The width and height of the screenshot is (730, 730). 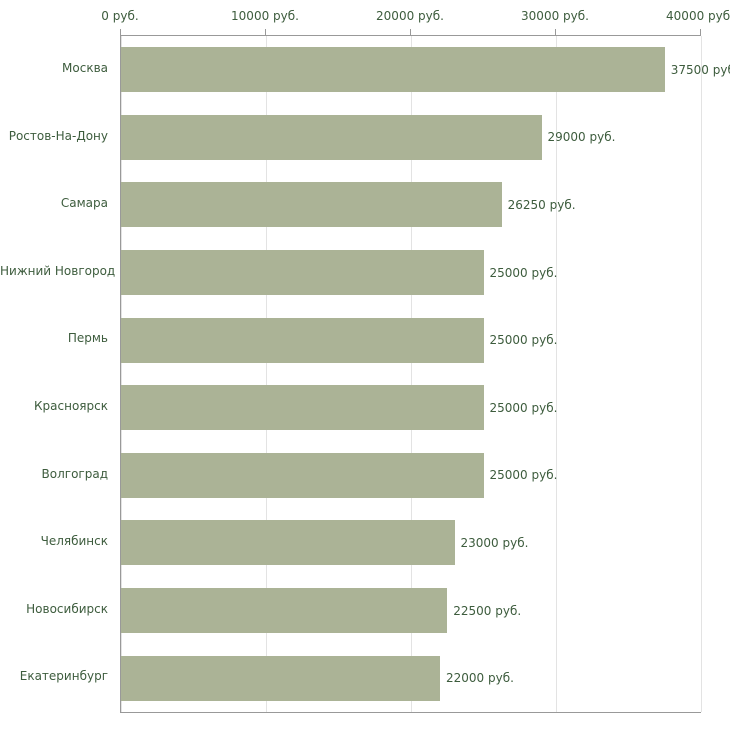 I want to click on category-label: Красноярск, so click(x=71, y=405).